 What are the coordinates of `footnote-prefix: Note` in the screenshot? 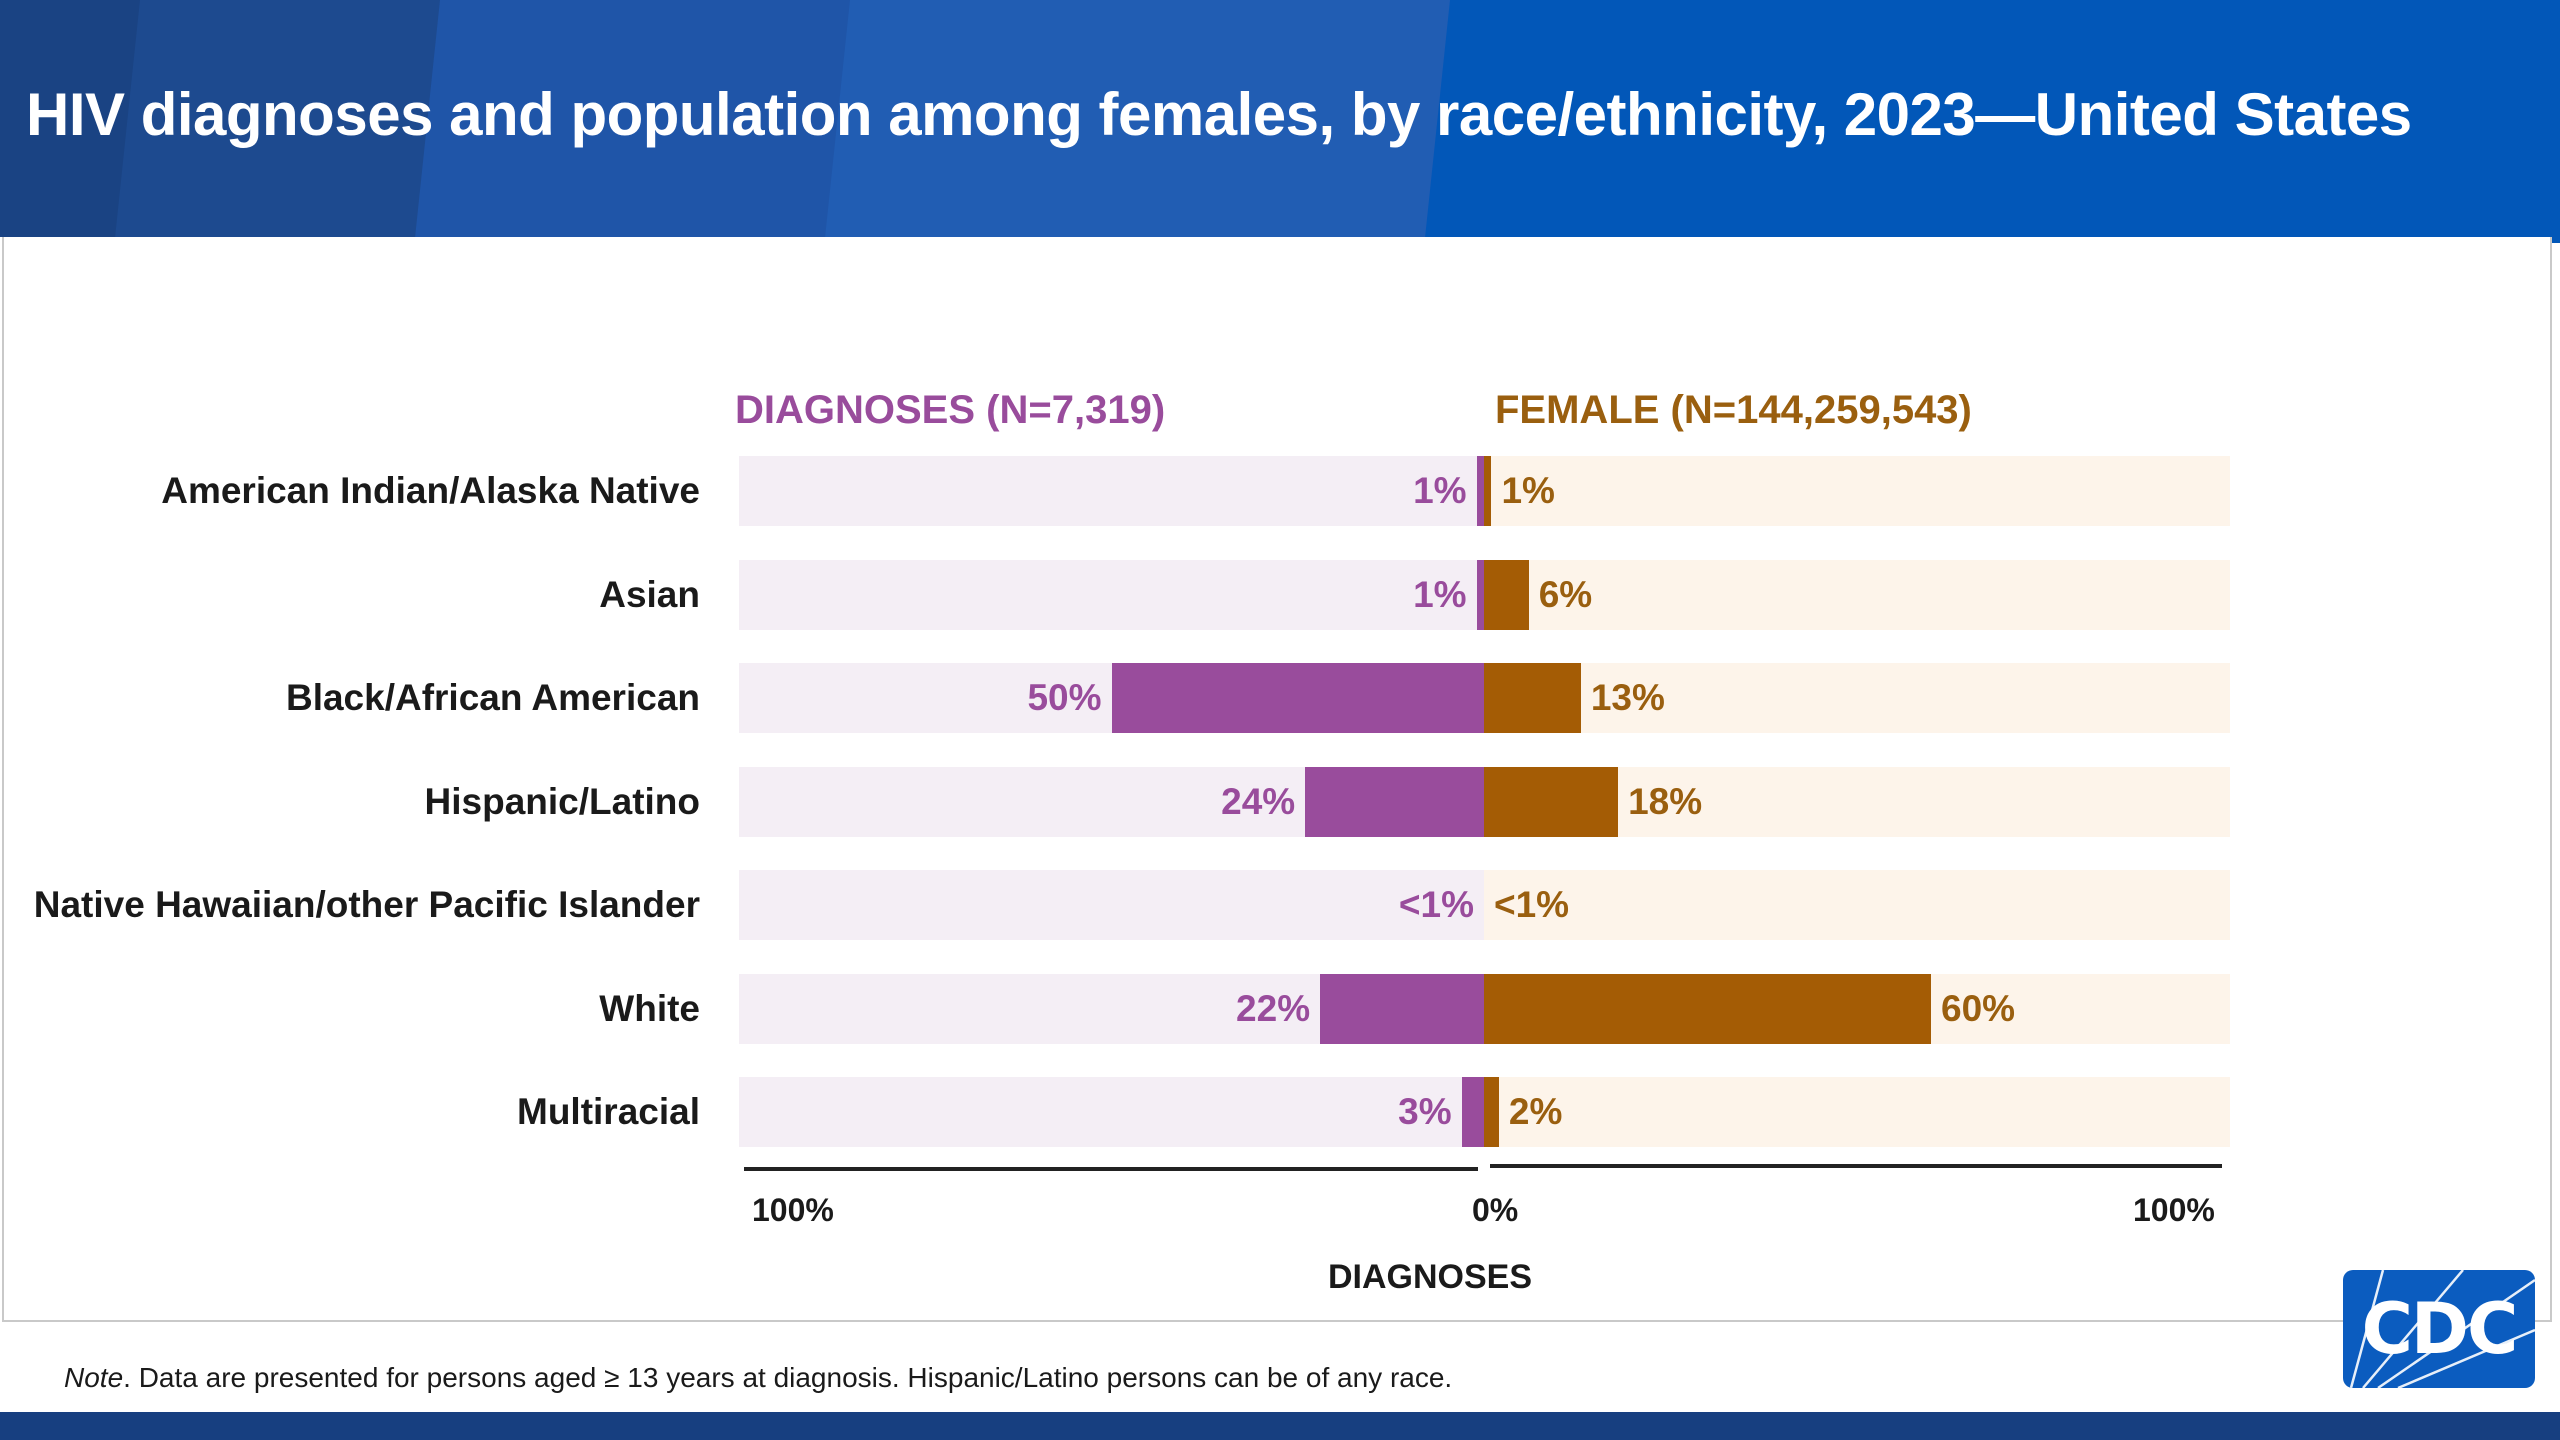 It's located at (94, 1377).